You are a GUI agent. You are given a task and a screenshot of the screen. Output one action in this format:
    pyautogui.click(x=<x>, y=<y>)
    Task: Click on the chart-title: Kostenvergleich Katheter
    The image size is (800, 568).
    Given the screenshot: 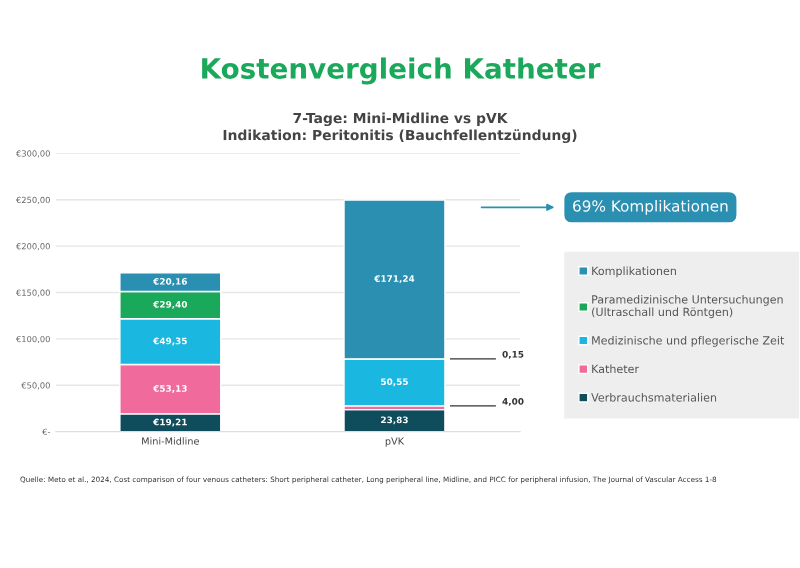 What is the action you would take?
    pyautogui.click(x=401, y=71)
    